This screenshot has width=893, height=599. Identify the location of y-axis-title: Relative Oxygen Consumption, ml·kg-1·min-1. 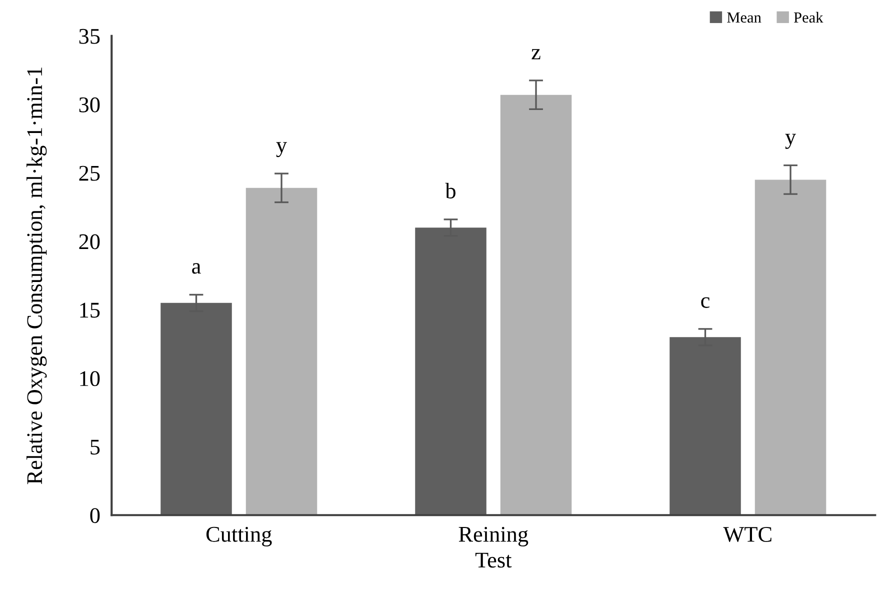
(36, 276).